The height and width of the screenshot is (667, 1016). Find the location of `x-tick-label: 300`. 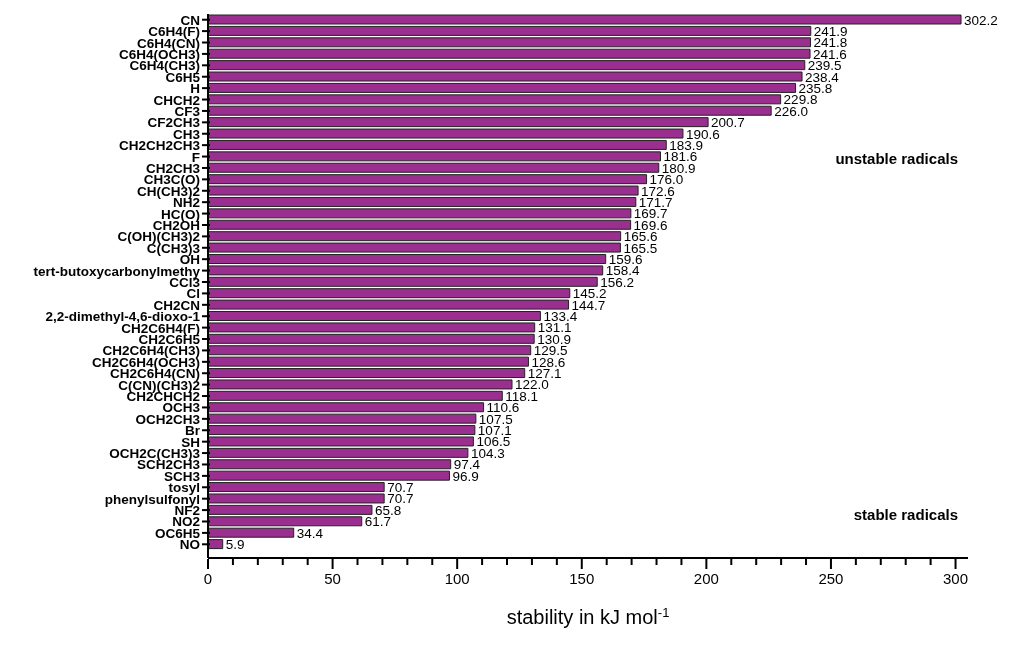

x-tick-label: 300 is located at coordinates (956, 578).